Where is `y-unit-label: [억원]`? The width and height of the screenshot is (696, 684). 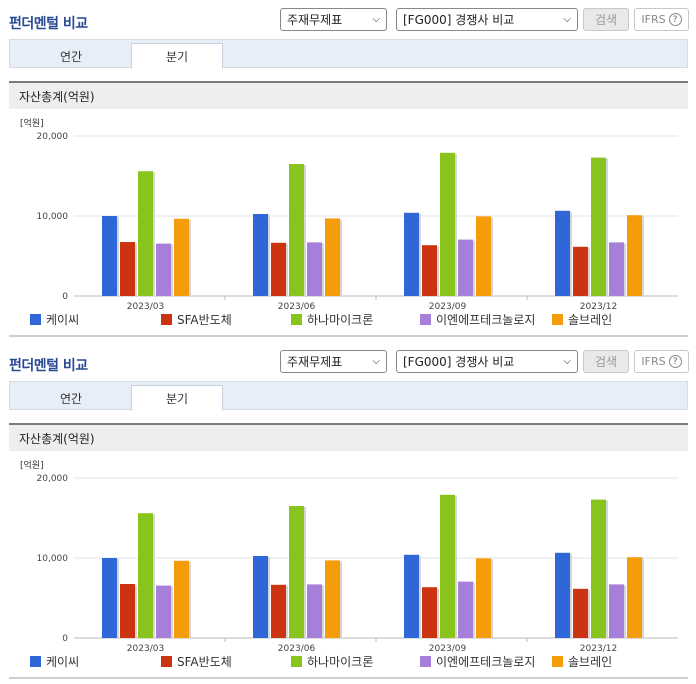 y-unit-label: [억원] is located at coordinates (32, 465).